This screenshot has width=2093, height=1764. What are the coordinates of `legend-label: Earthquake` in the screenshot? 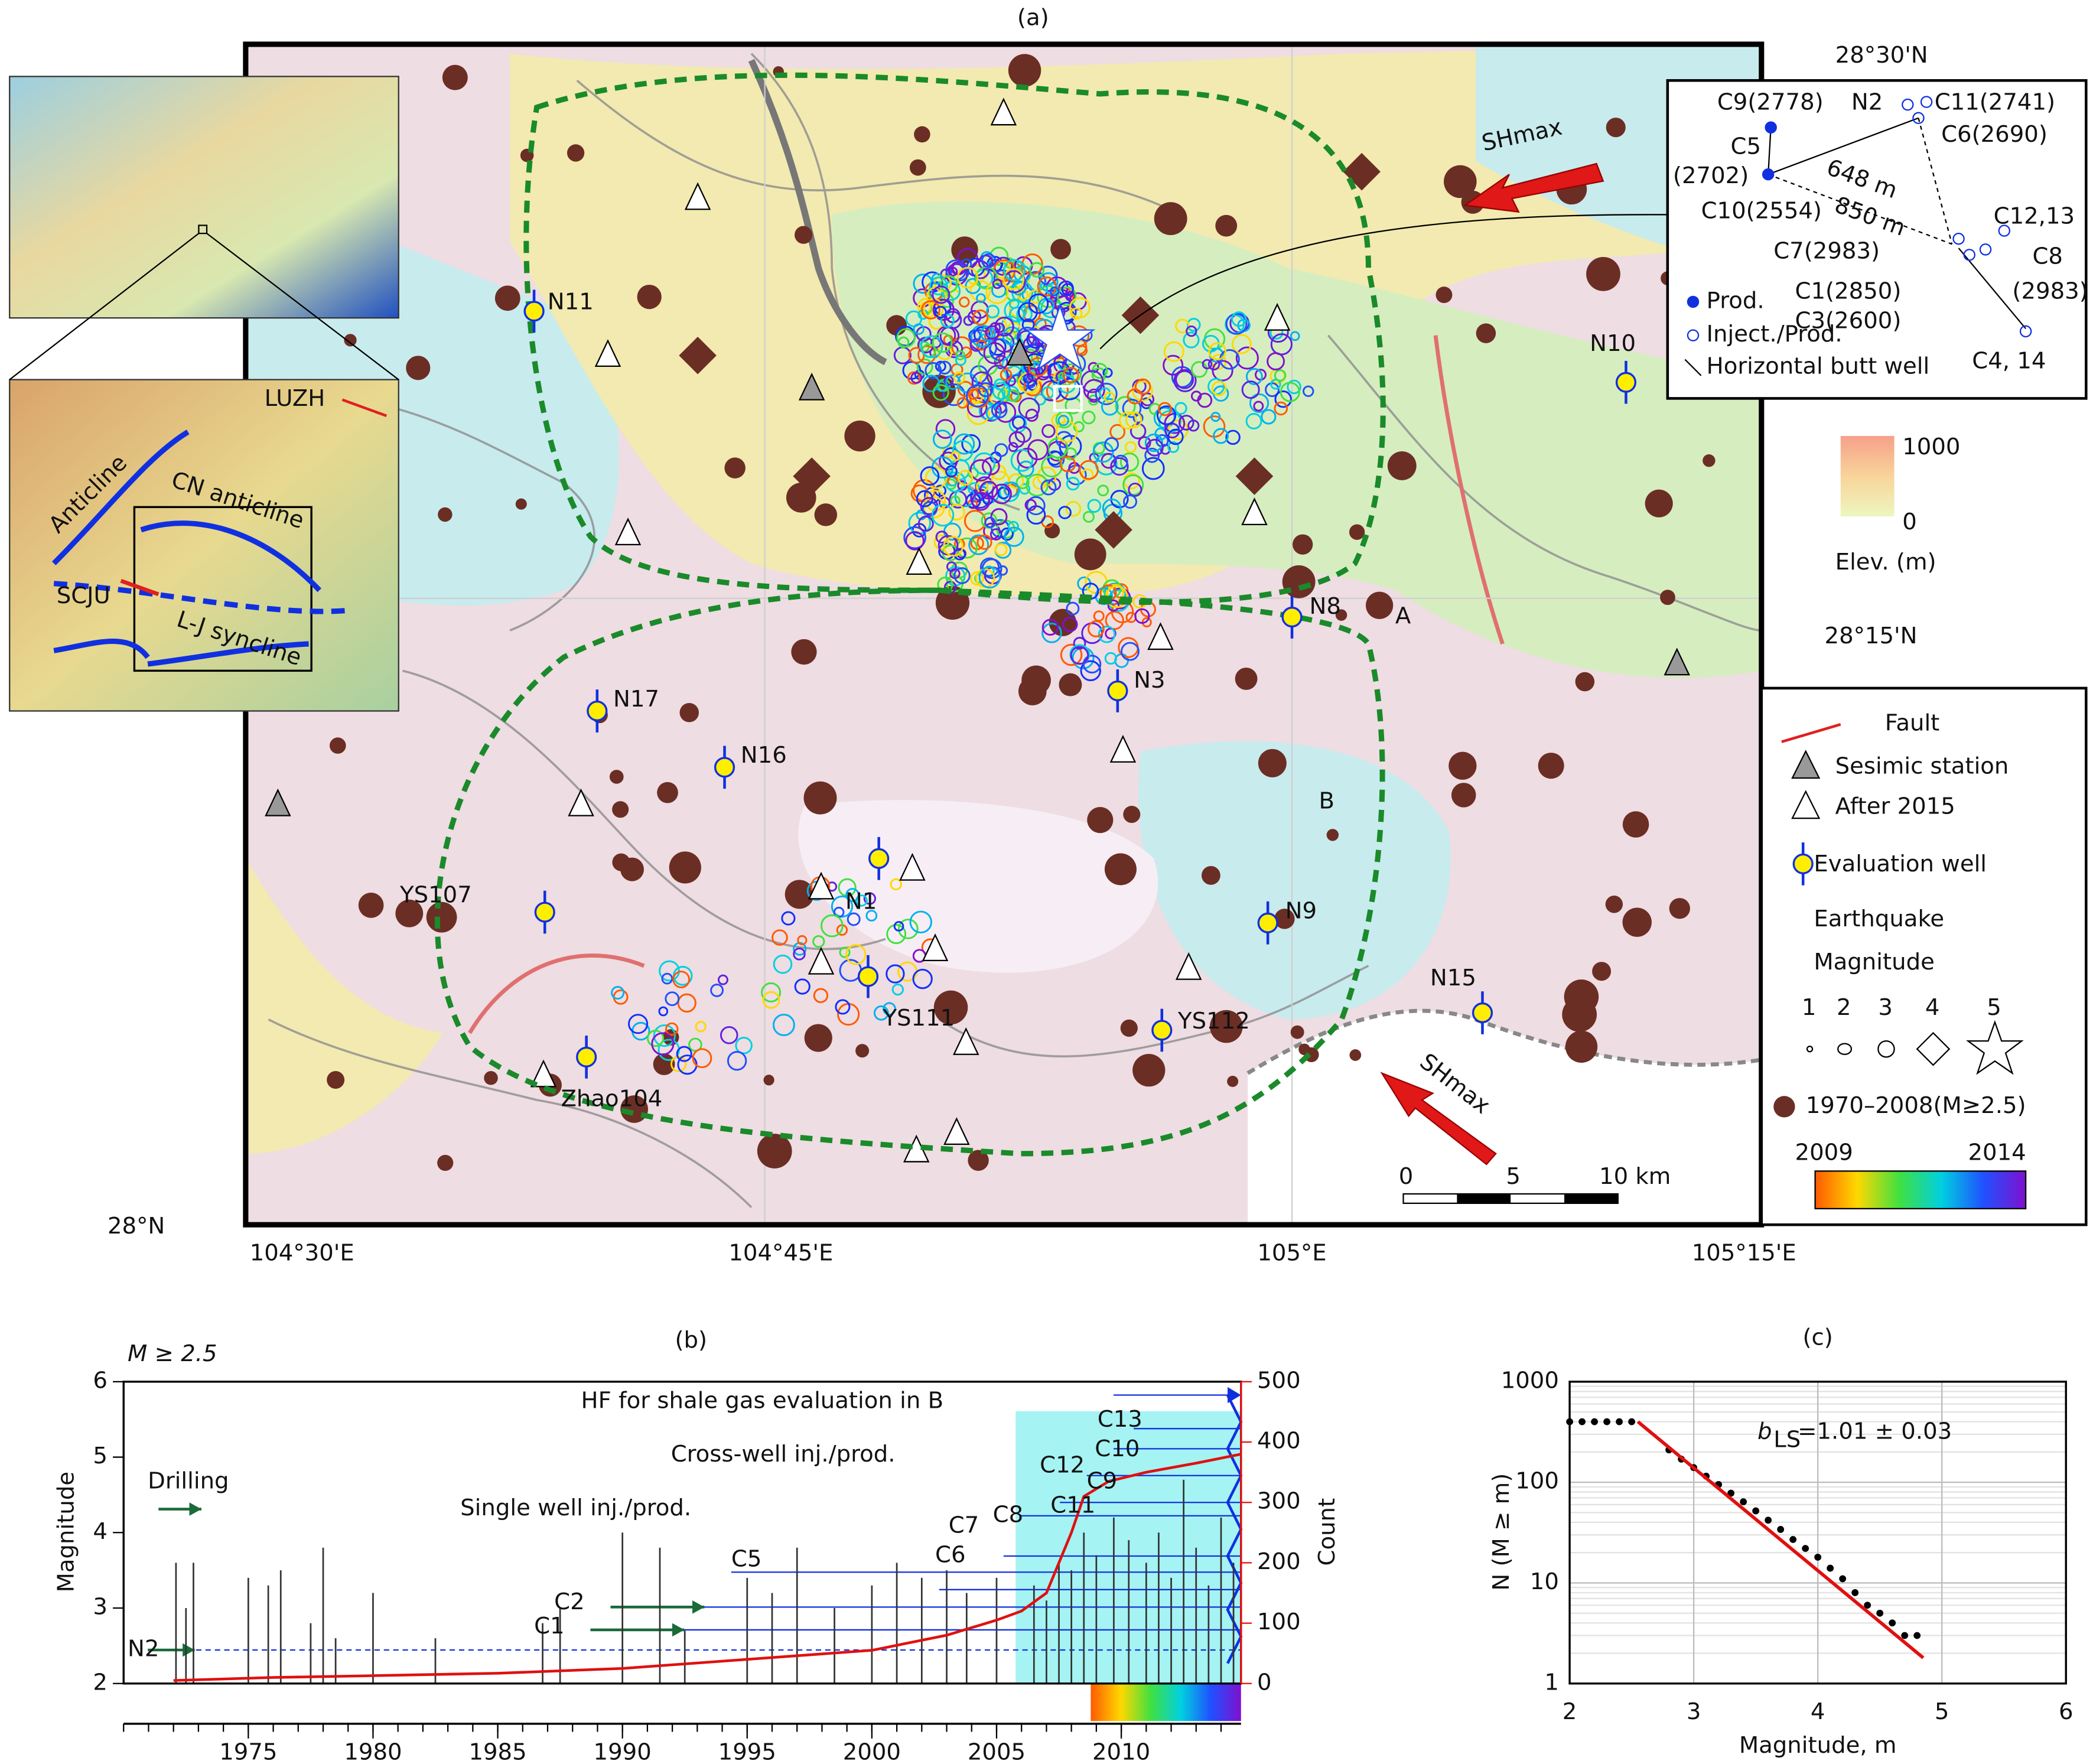 It's located at (1879, 919).